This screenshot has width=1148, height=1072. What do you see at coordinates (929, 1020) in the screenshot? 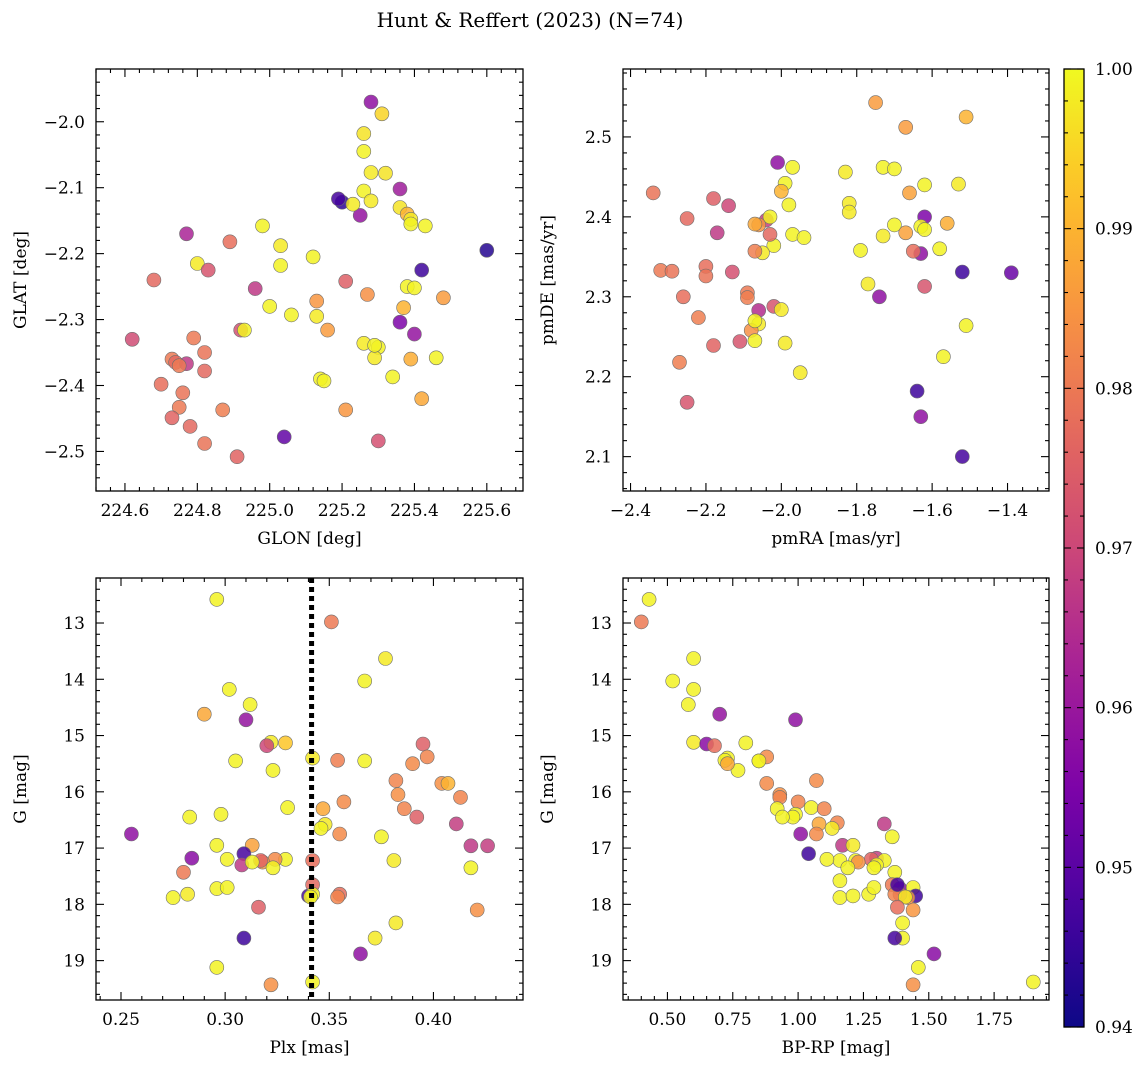
I see `x-tick-label: 1.50` at bounding box center [929, 1020].